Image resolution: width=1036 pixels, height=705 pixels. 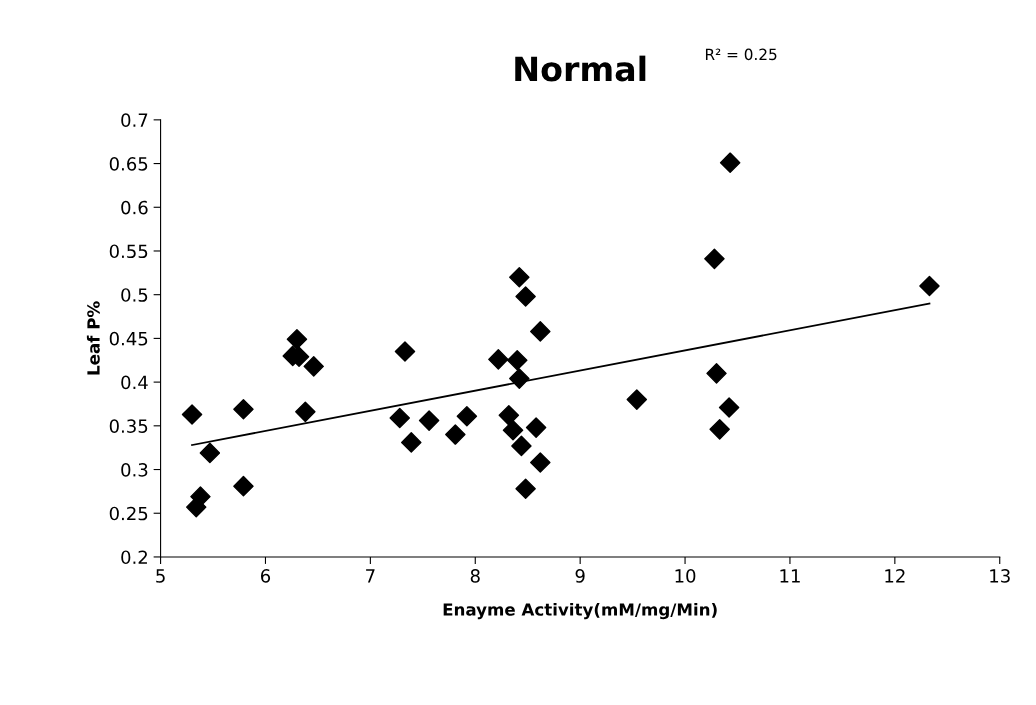 I want to click on x-tick-label: 10, so click(x=685, y=576).